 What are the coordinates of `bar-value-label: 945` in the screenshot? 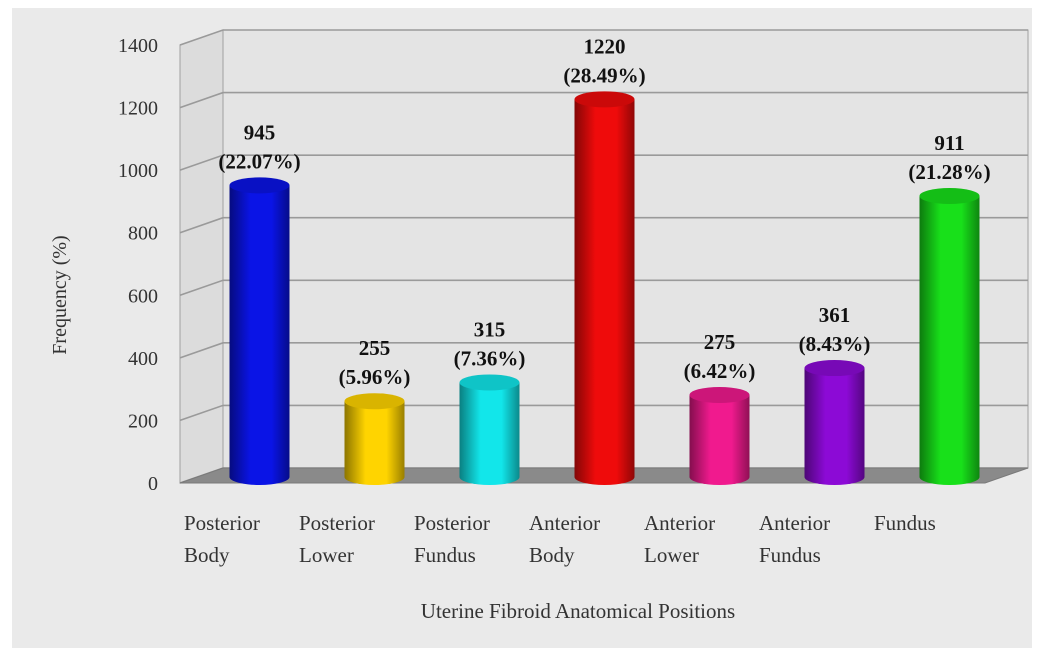 It's located at (260, 132).